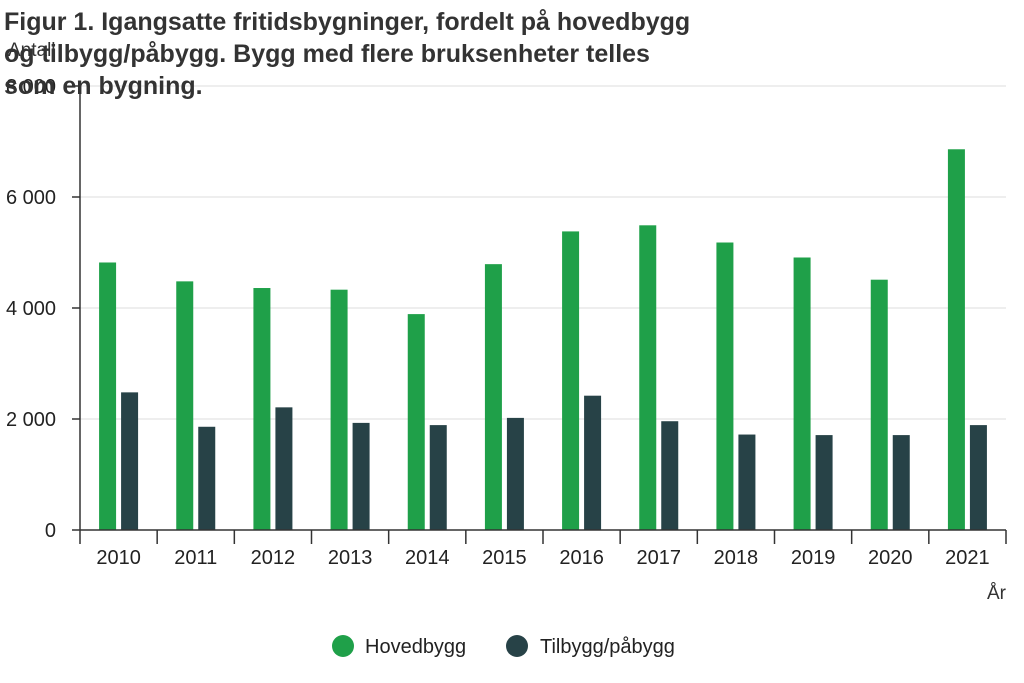 This screenshot has width=1024, height=683. Describe the element at coordinates (438, 477) in the screenshot. I see `bar-tilbygg-2014` at that location.